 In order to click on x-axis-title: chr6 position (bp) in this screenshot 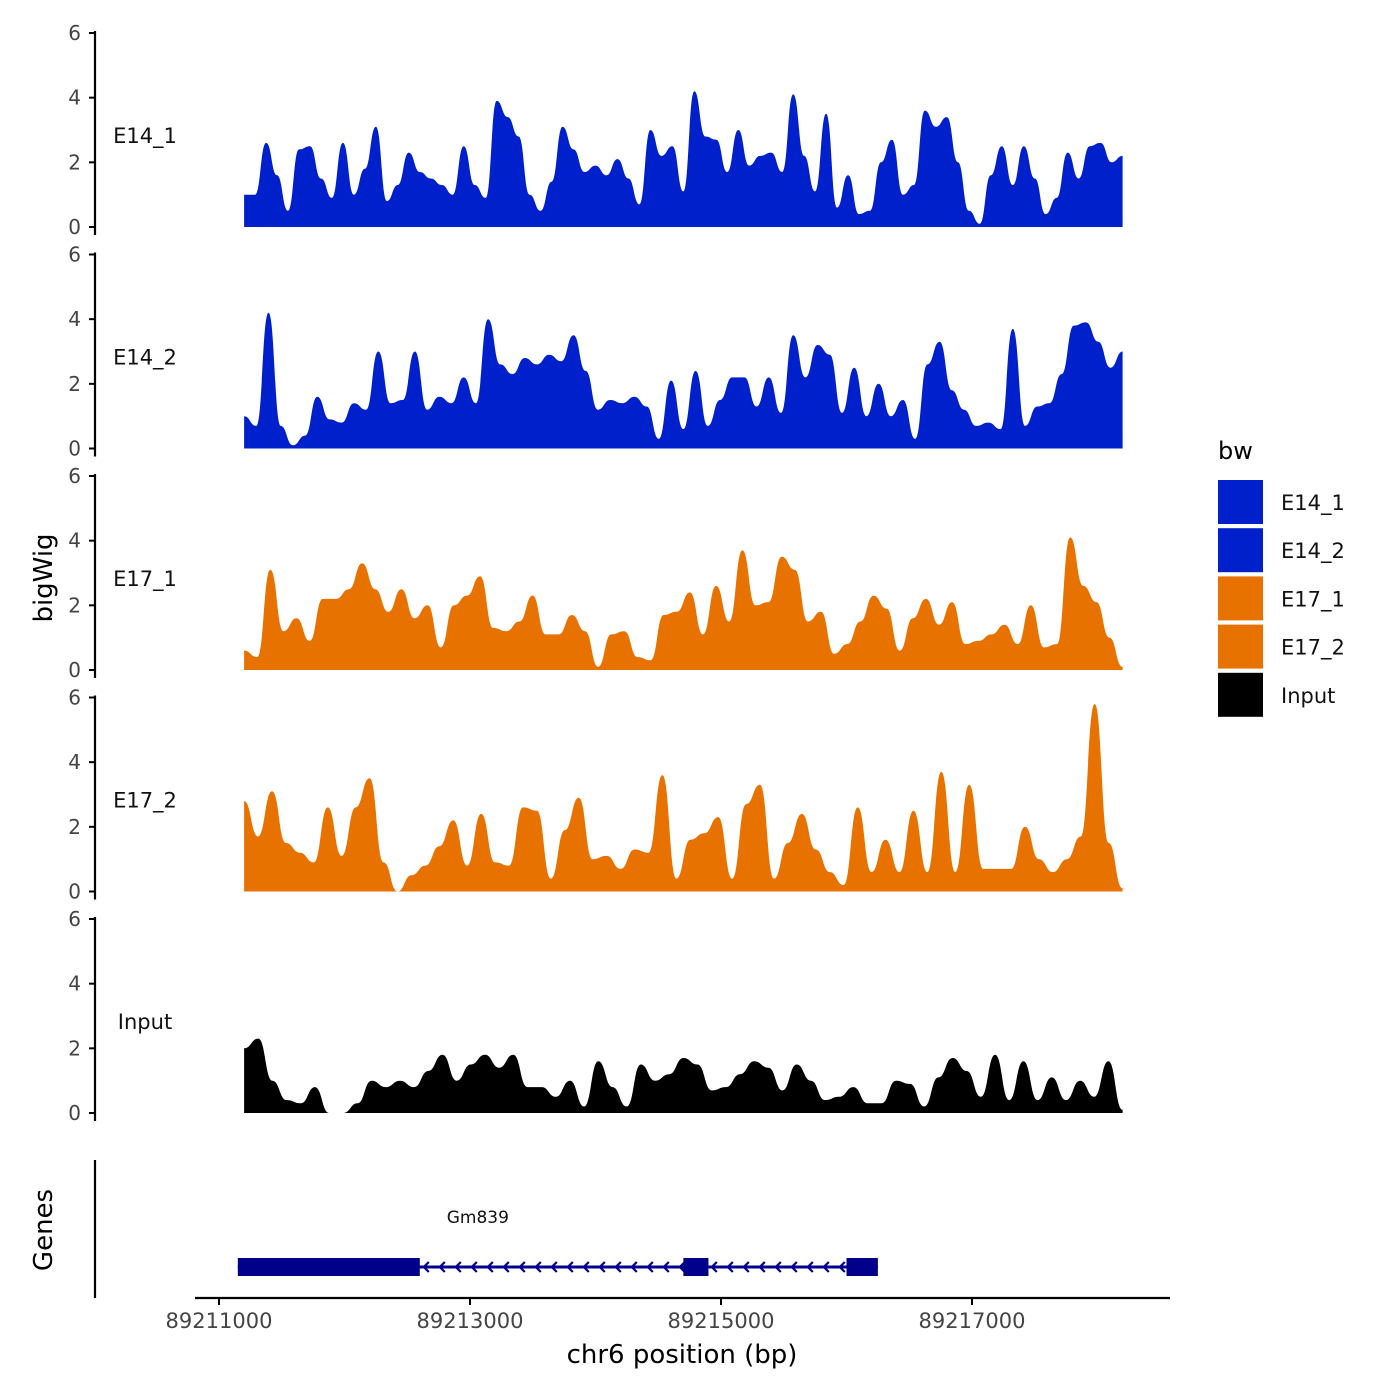, I will do `click(682, 1355)`.